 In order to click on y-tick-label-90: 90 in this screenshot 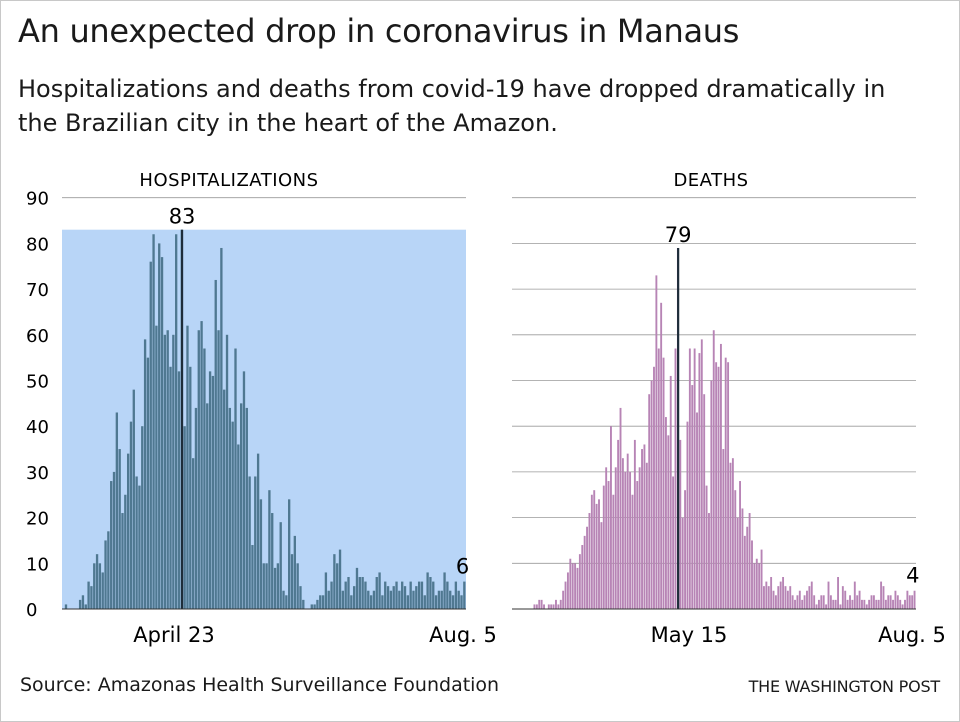, I will do `click(37, 199)`.